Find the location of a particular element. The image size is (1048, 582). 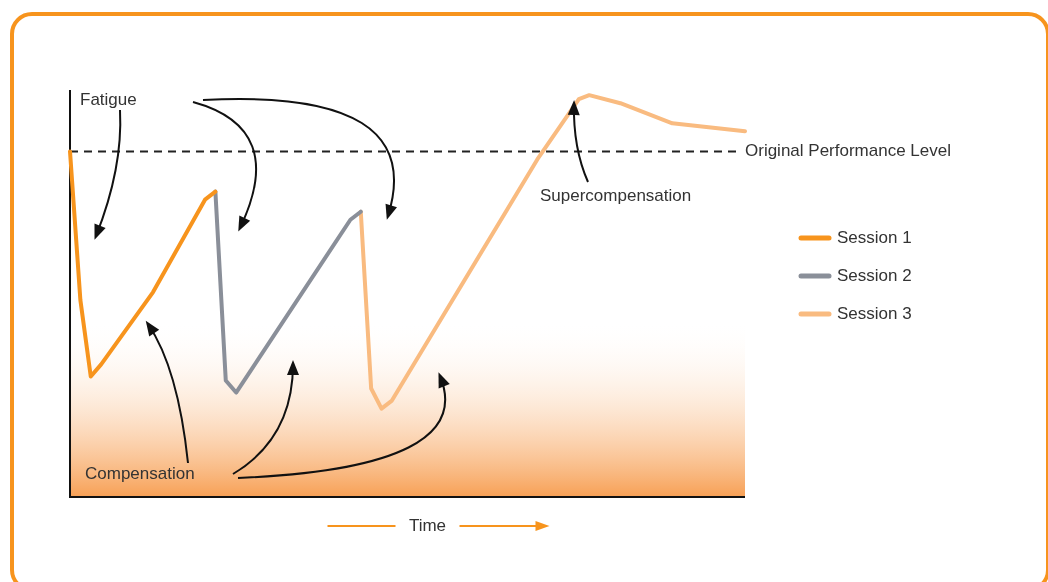

legend-label: Session 2 is located at coordinates (874, 275).